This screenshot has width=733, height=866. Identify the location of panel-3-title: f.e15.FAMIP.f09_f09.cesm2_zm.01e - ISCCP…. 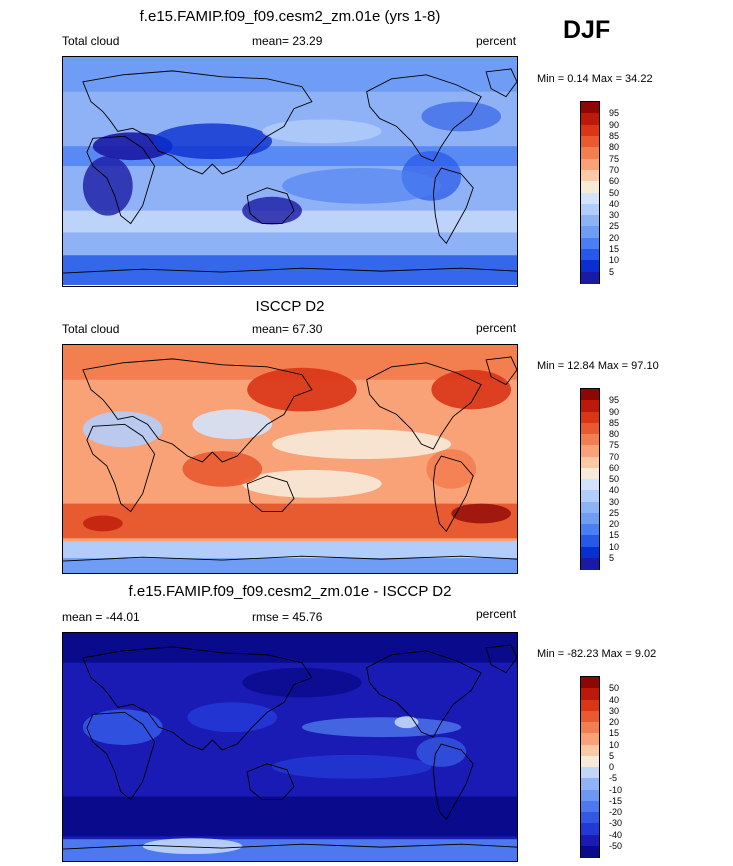
(290, 591).